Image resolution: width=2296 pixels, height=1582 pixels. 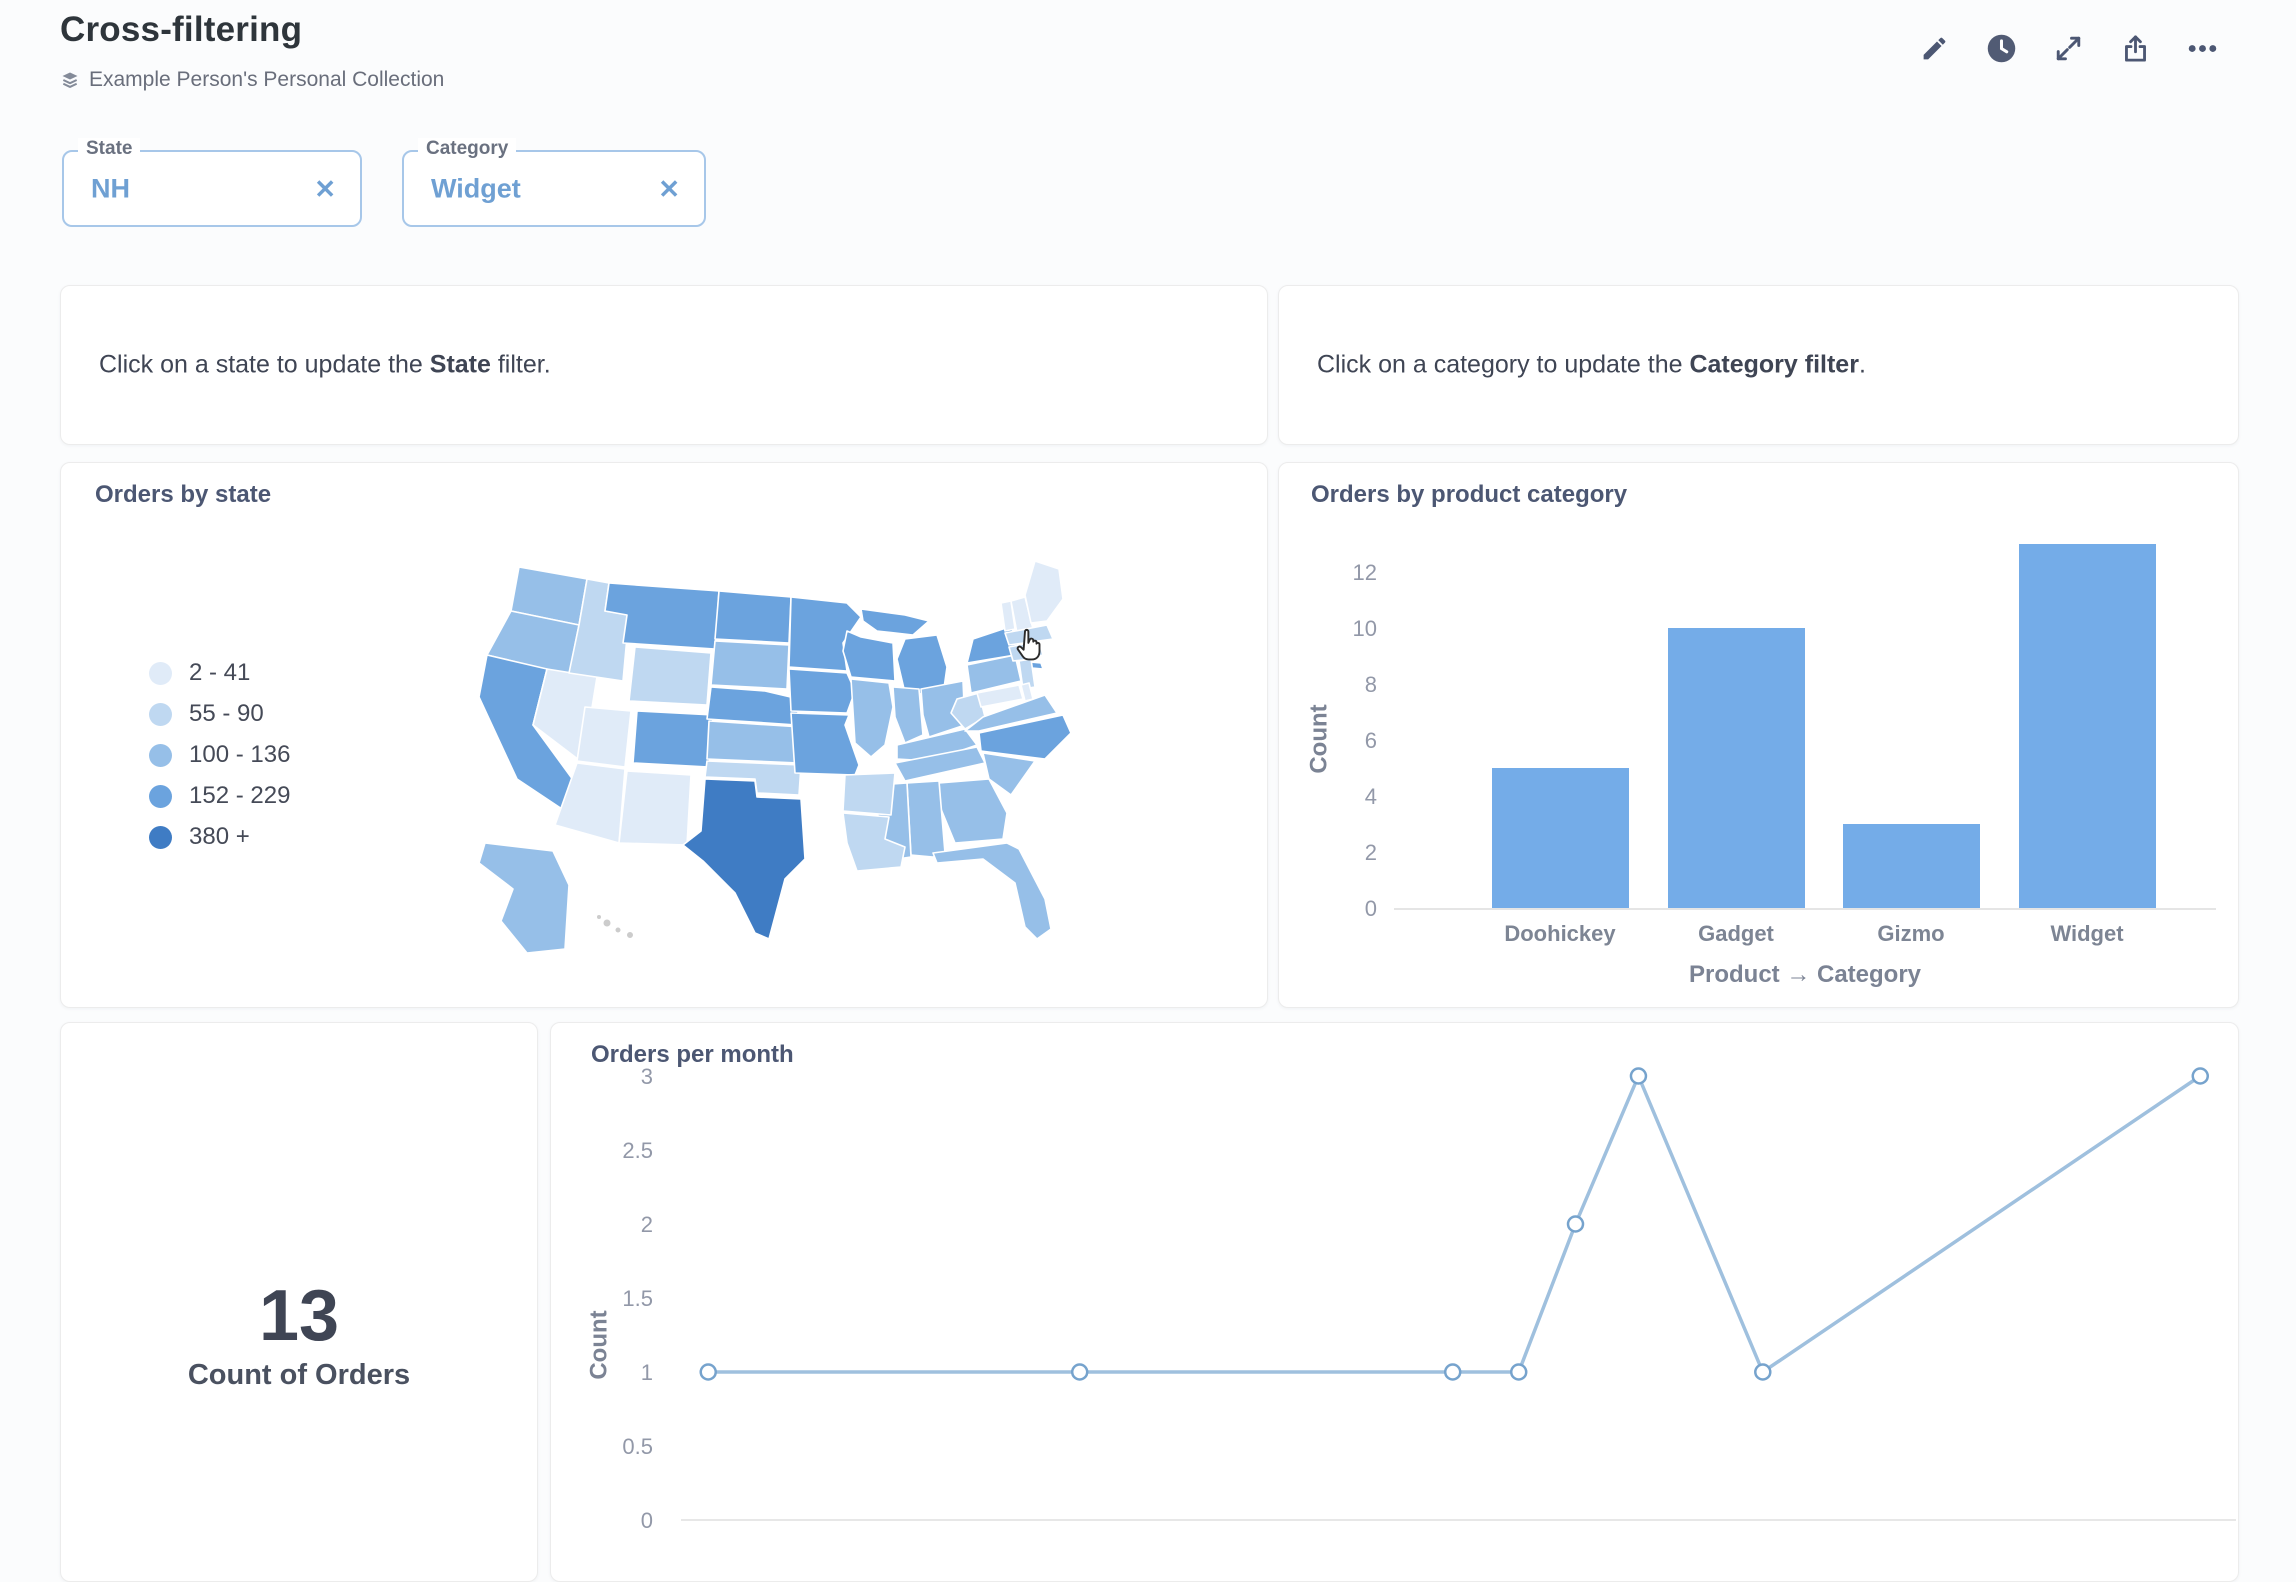 What do you see at coordinates (226, 713) in the screenshot?
I see `legend-label: 55 - 90` at bounding box center [226, 713].